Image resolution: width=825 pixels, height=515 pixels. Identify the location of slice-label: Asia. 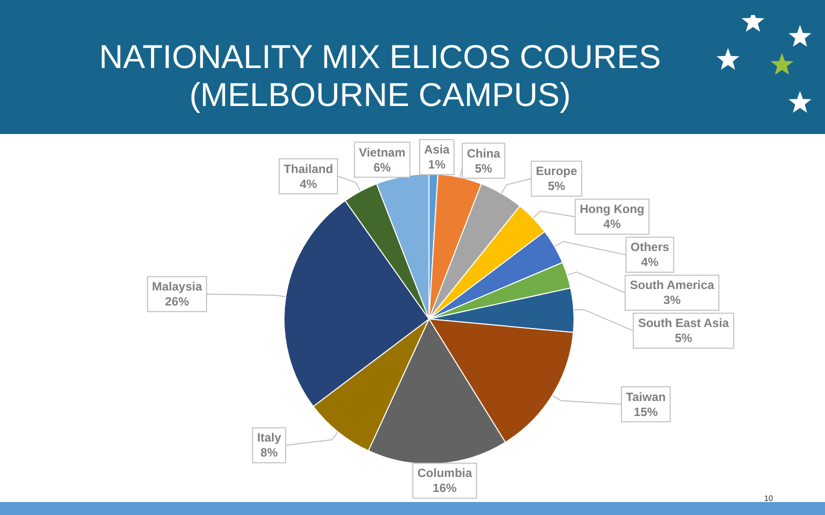
(437, 149).